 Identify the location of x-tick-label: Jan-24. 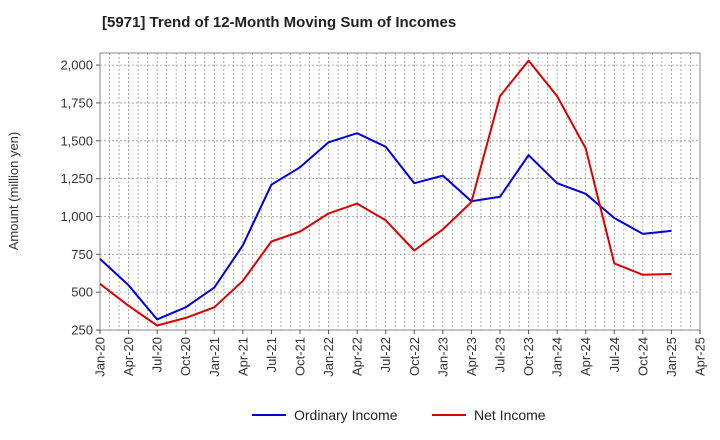
(557, 357).